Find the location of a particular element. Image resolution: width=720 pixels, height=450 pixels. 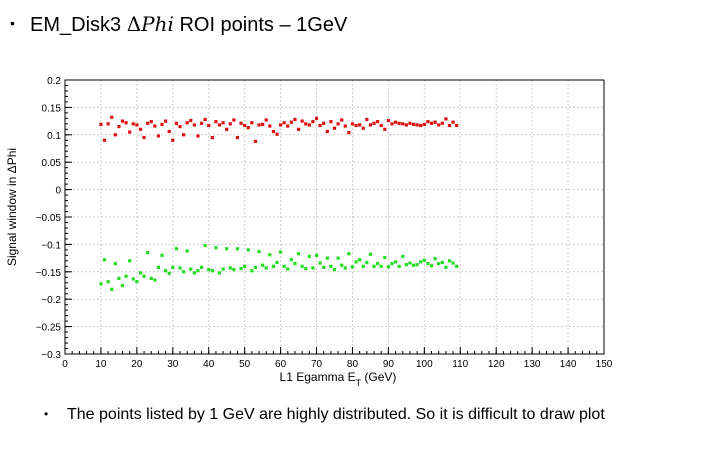

x-tick-label: 50 is located at coordinates (245, 364).